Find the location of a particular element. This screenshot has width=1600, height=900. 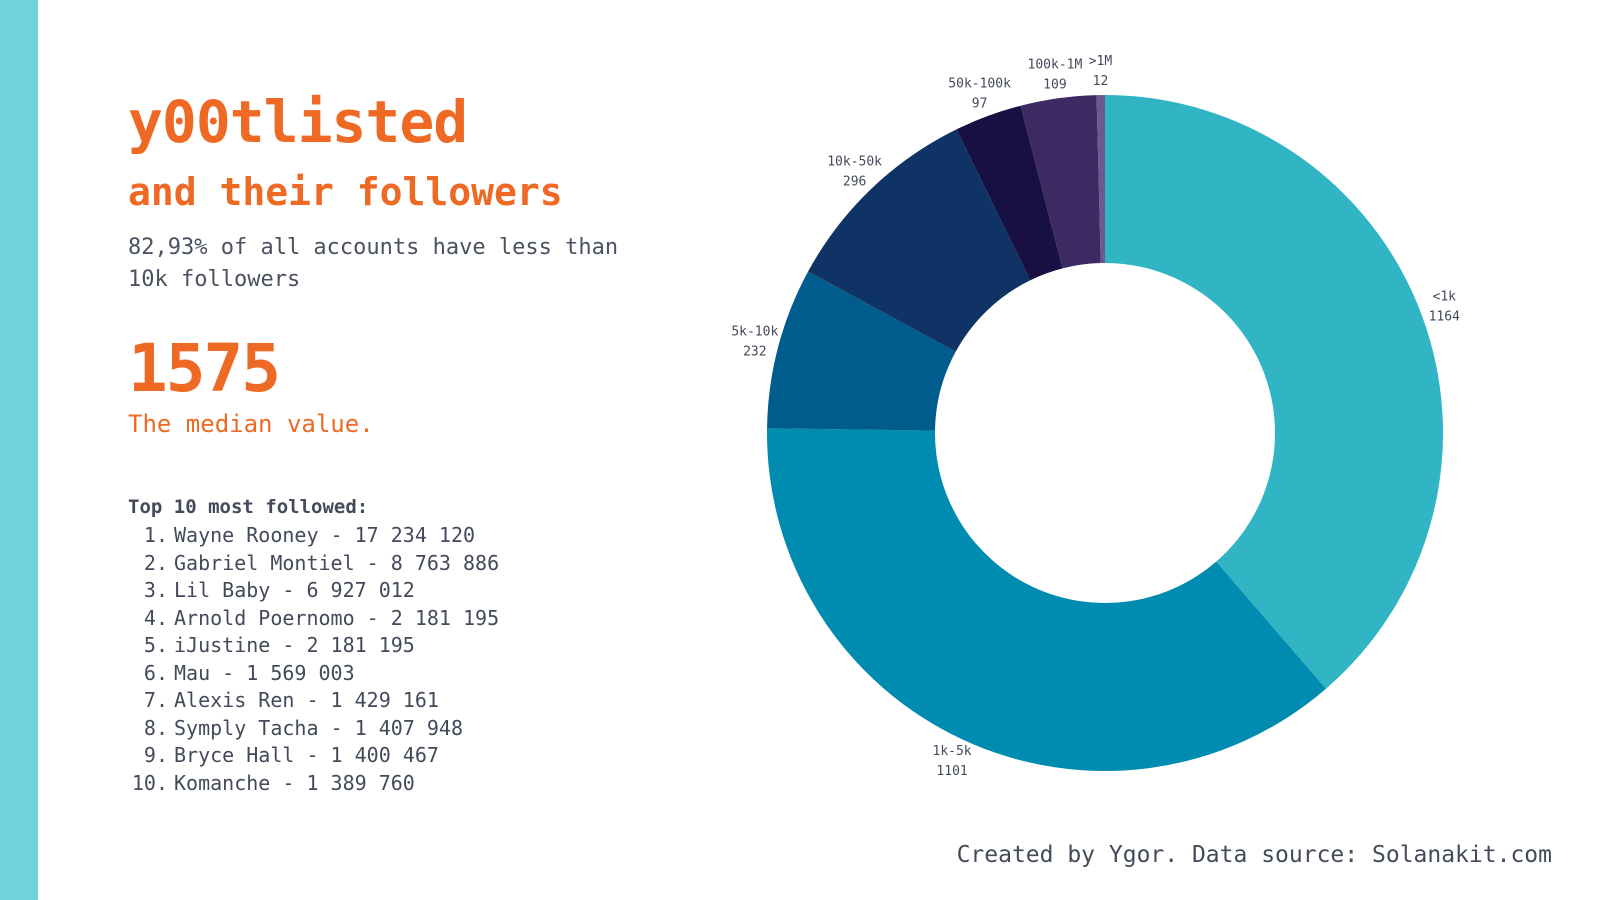

slice-category: 5k-10k is located at coordinates (754, 331).